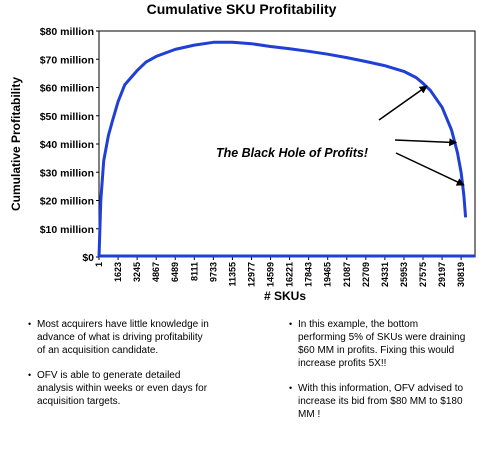 The image size is (483, 450). I want to click on x-tick-label: 6489, so click(175, 272).